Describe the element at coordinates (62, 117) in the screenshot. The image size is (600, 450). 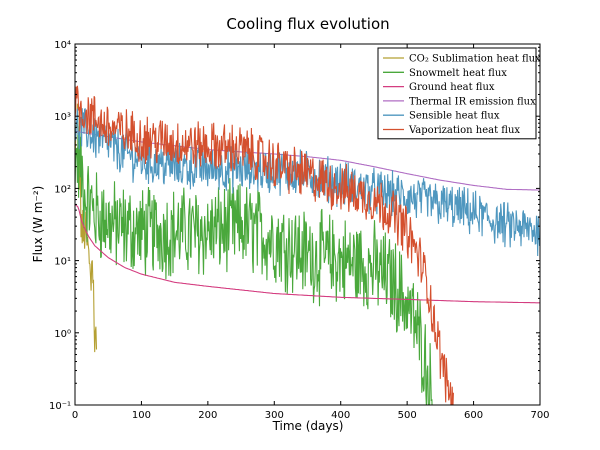
I see `y-tick-label: 10³` at that location.